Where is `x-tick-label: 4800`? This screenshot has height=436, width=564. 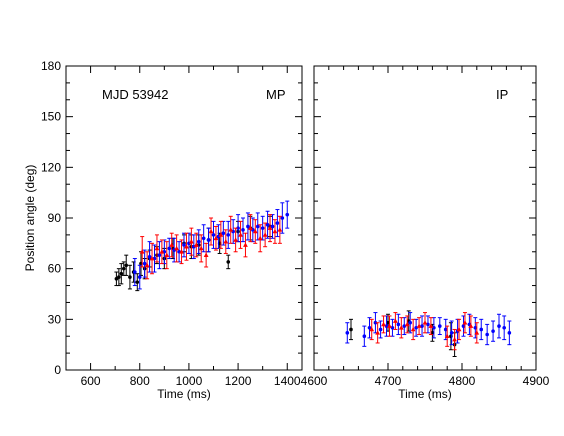 x-tick-label: 4800 is located at coordinates (462, 381).